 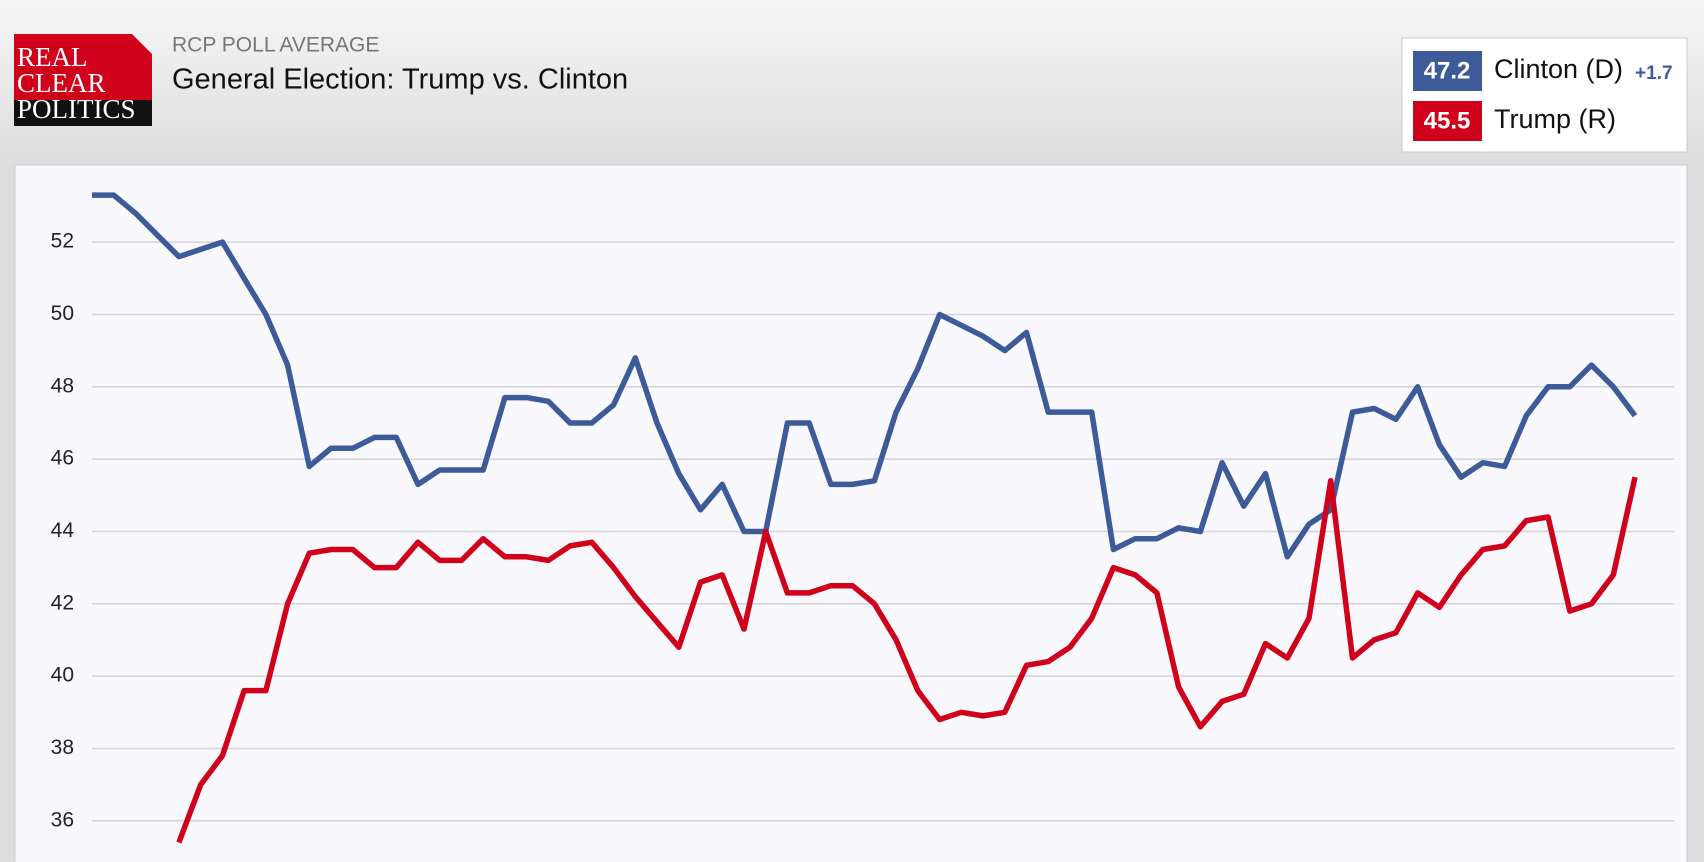 What do you see at coordinates (62, 385) in the screenshot?
I see `y-tick-label: 48` at bounding box center [62, 385].